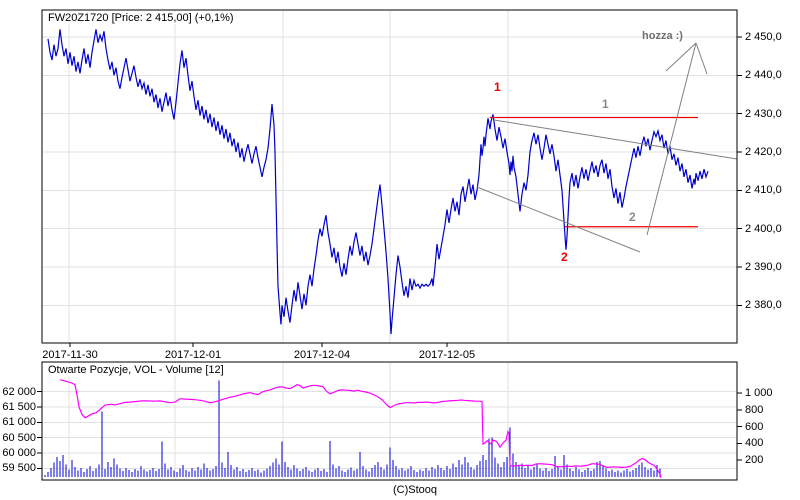 The width and height of the screenshot is (800, 500). What do you see at coordinates (415, 490) in the screenshot?
I see `stooq-copyright: (C)Stooq` at bounding box center [415, 490].